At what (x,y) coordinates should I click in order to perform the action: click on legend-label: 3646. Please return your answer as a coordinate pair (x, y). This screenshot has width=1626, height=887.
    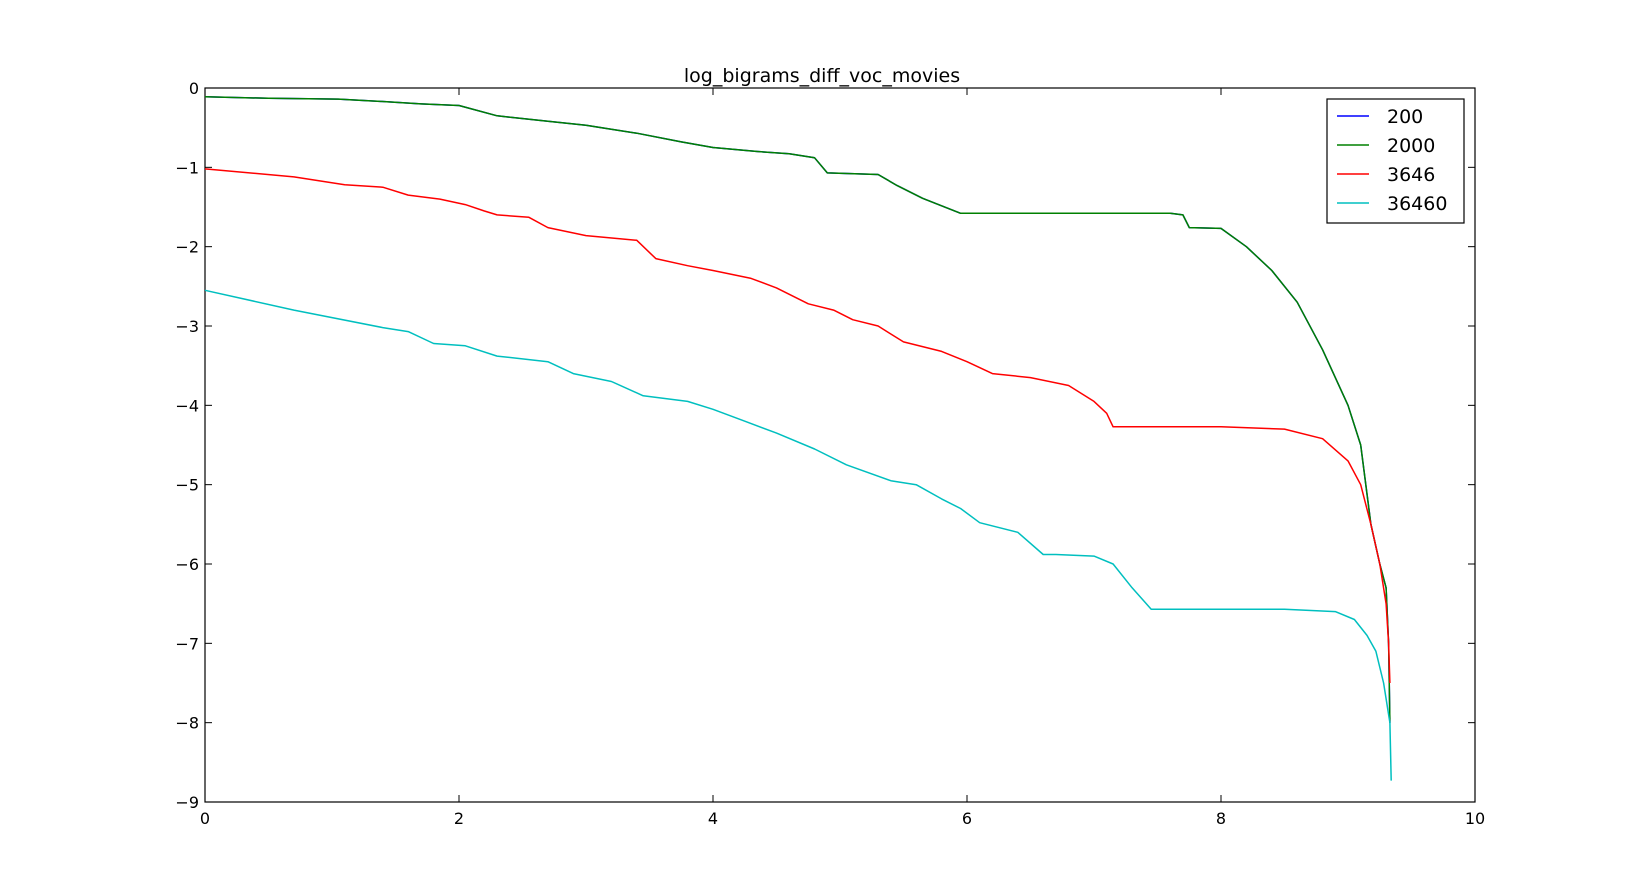
    Looking at the image, I should click on (1411, 175).